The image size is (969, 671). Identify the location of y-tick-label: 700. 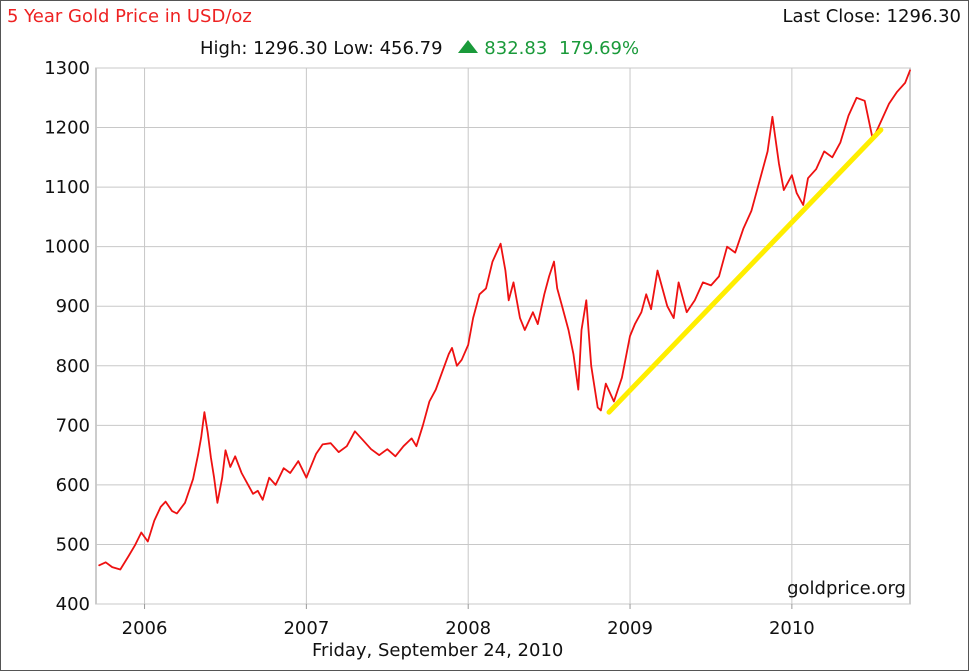
(73, 425).